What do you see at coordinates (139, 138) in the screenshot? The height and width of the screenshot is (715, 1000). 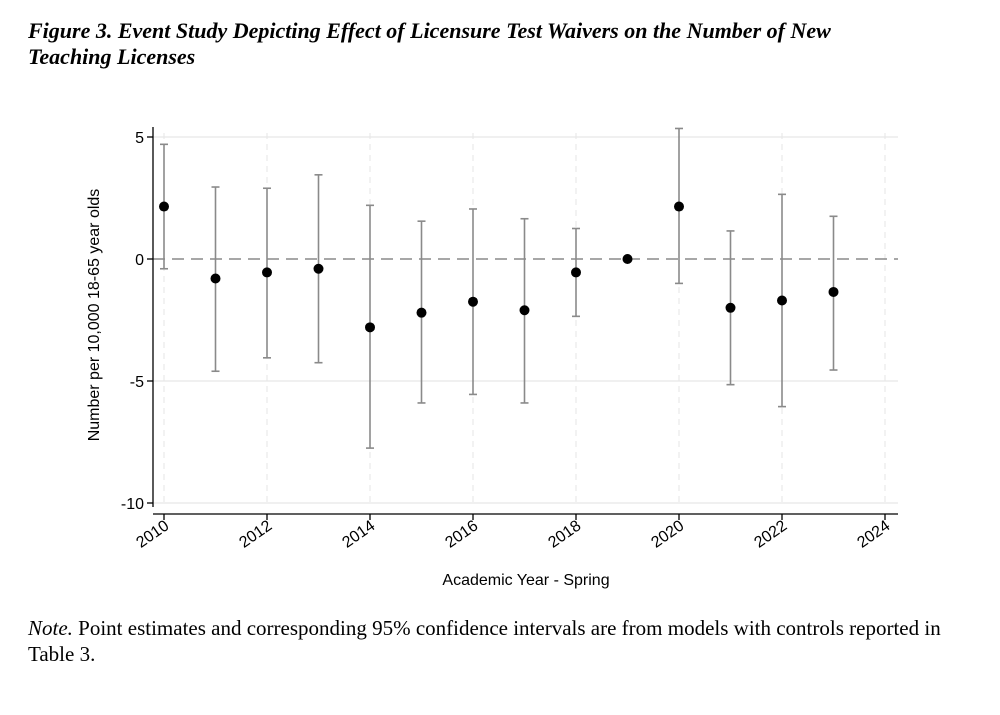 I see `y-tick-label: 5` at bounding box center [139, 138].